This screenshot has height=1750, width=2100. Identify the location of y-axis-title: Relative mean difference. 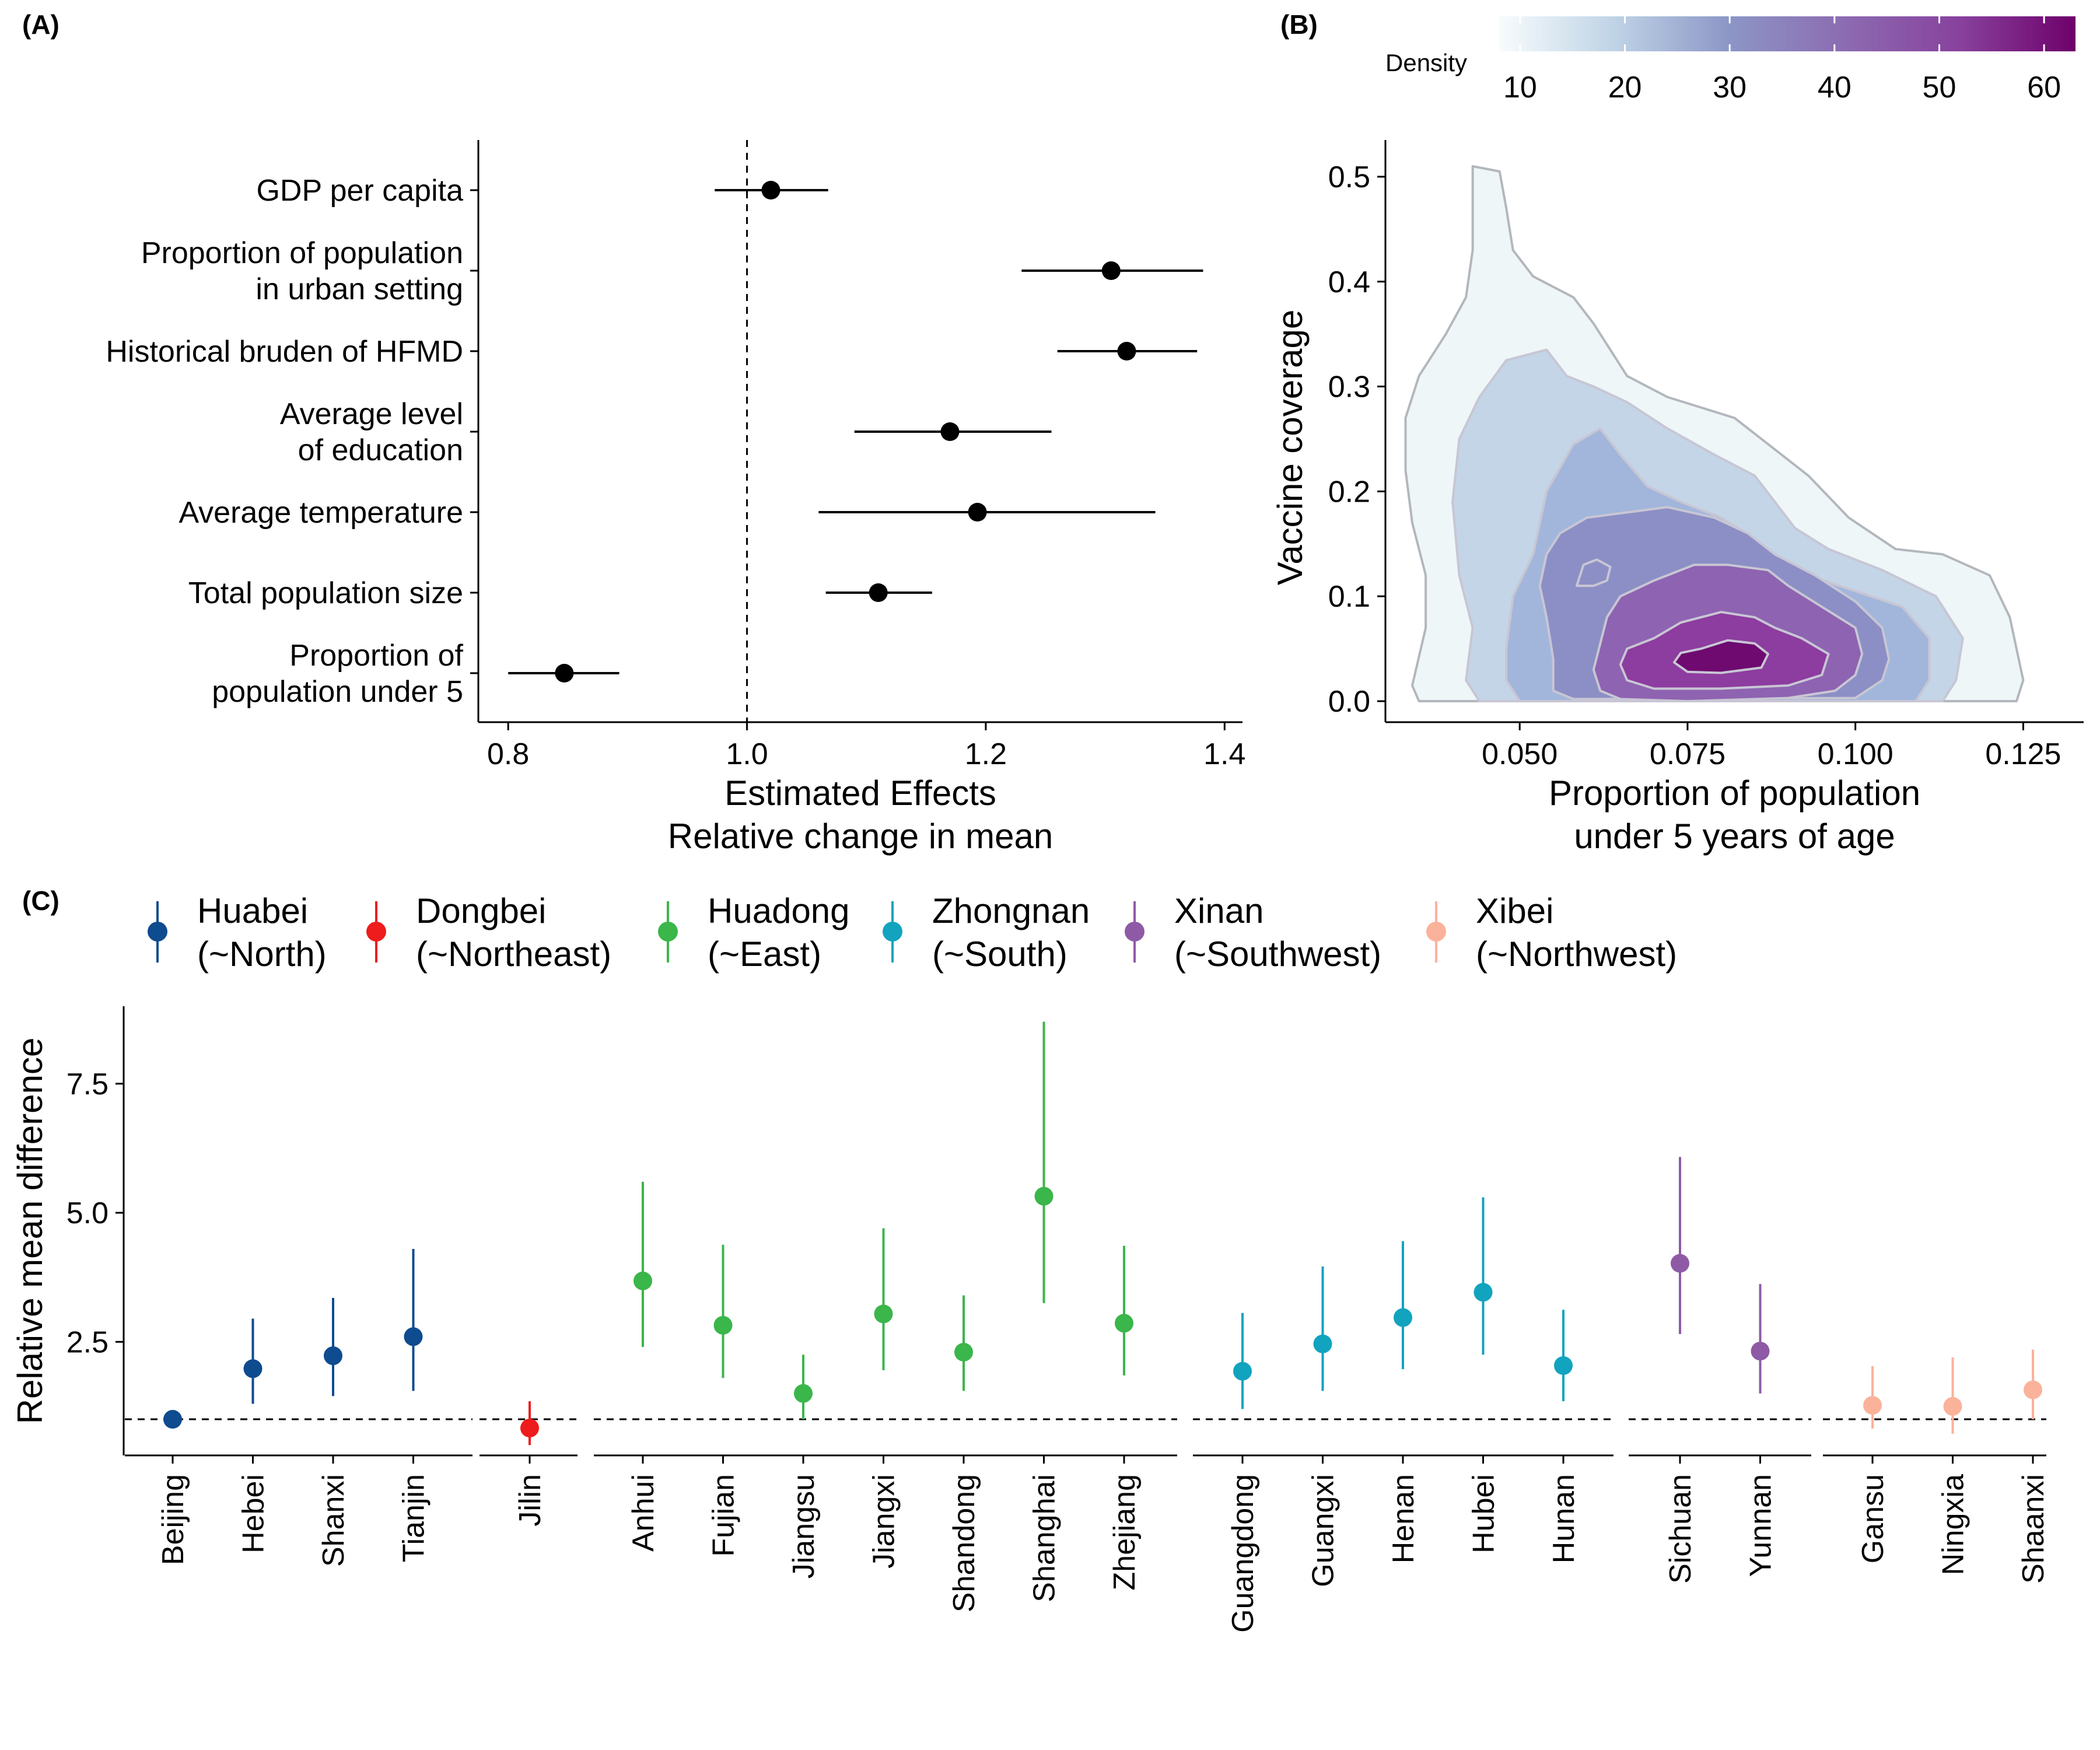
(30, 1231).